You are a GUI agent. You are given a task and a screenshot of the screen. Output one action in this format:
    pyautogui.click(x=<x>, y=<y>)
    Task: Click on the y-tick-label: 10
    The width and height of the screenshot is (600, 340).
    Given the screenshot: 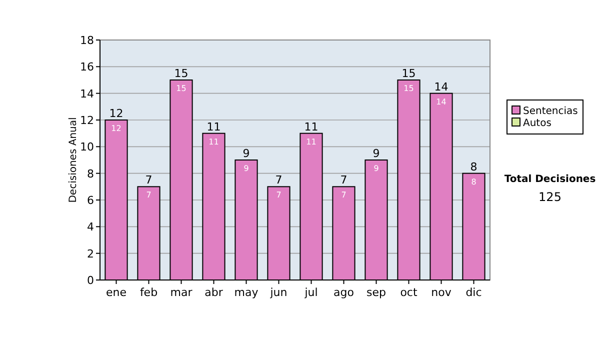 What is the action you would take?
    pyautogui.click(x=87, y=147)
    